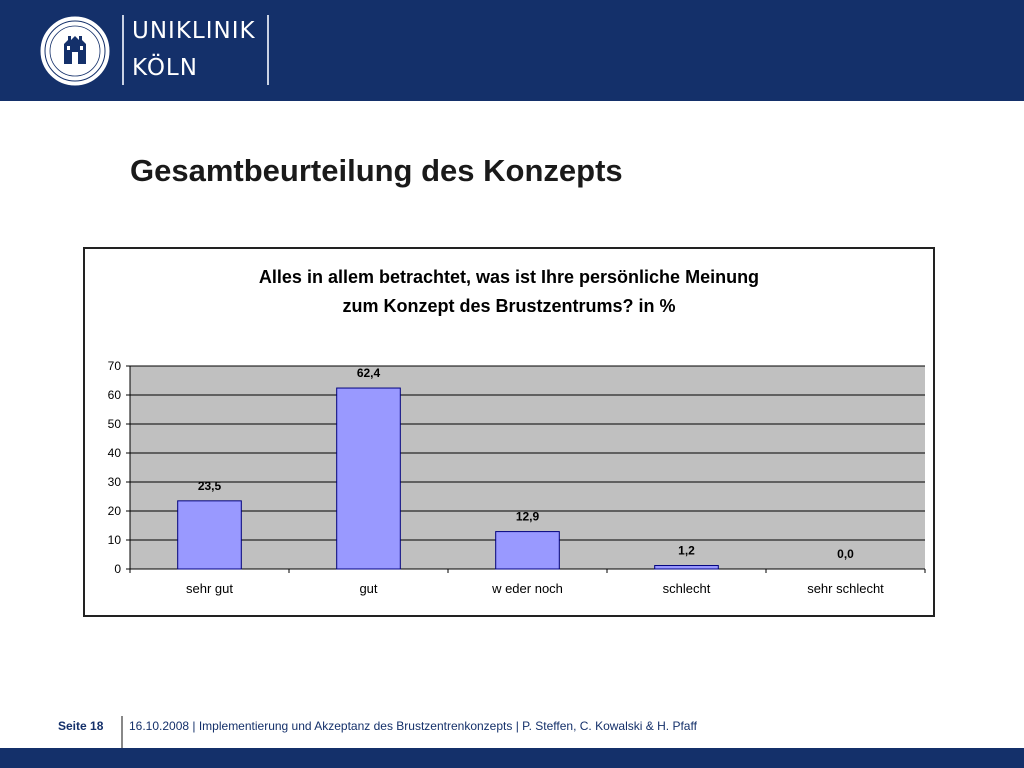  What do you see at coordinates (512, 50) in the screenshot?
I see `header-bar: UNIKLINIK KÖLN` at bounding box center [512, 50].